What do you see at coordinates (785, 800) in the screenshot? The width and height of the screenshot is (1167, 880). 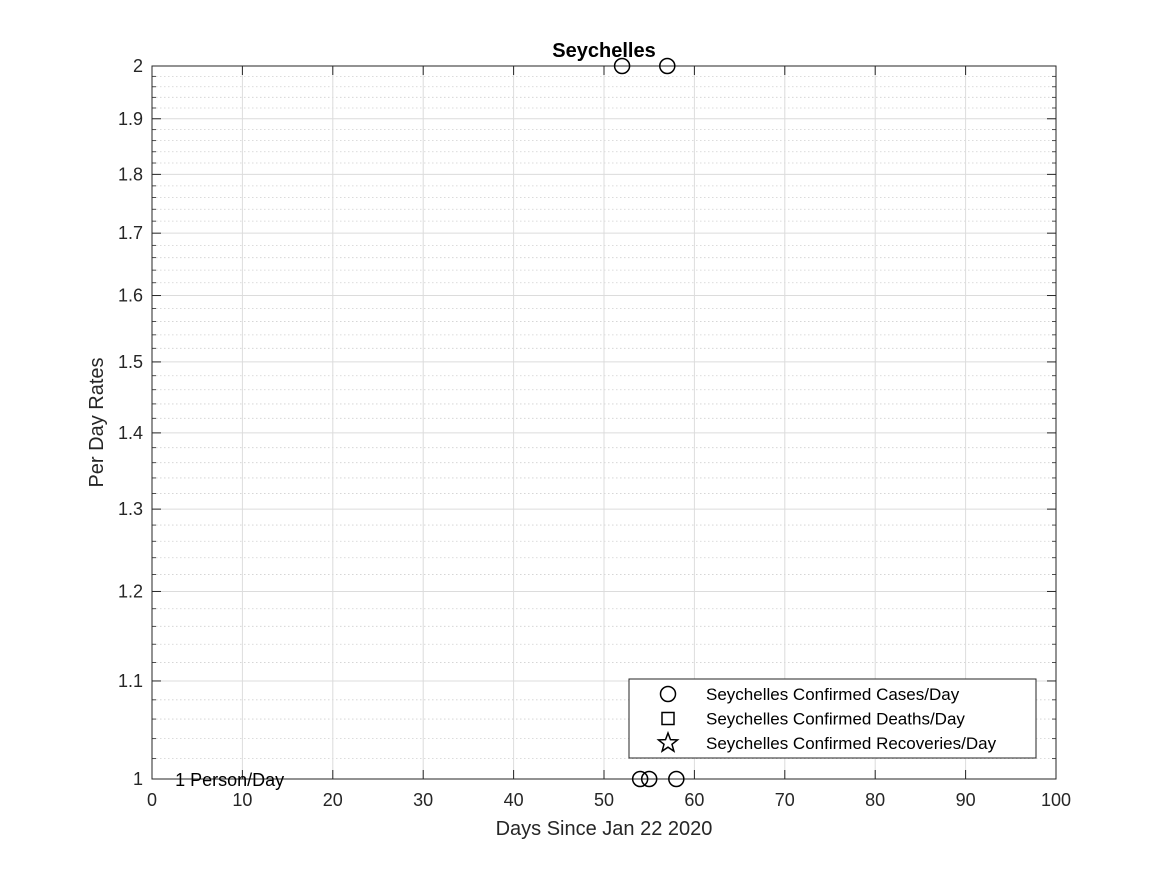 I see `x-tick-label: 70` at bounding box center [785, 800].